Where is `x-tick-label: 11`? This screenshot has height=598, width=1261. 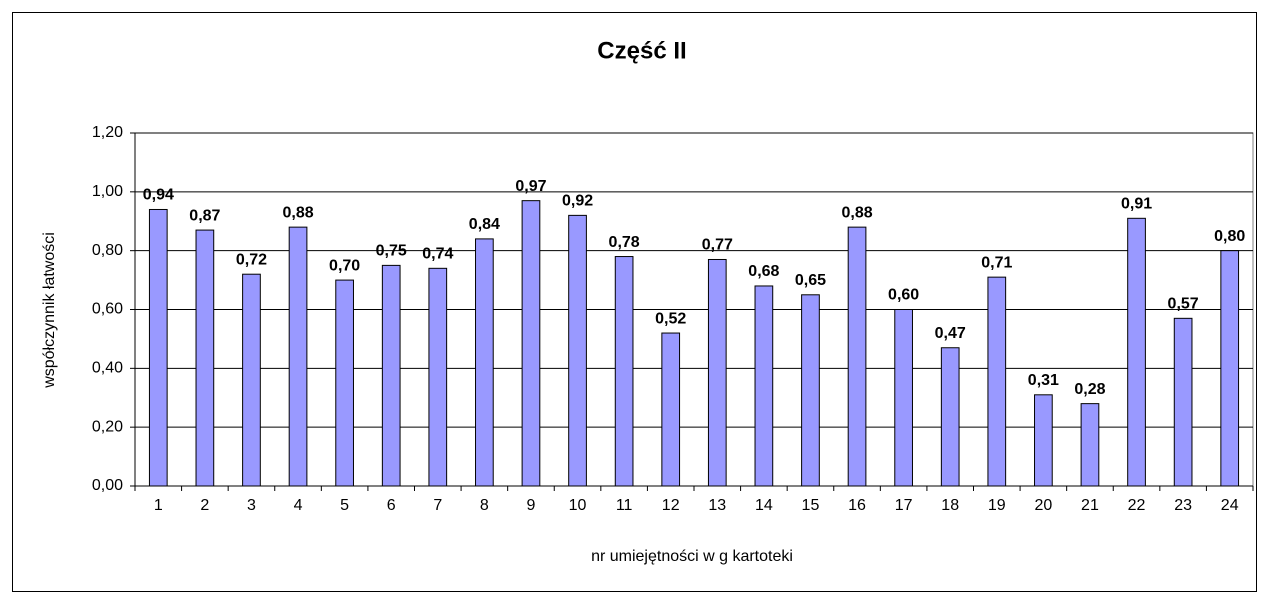
x-tick-label: 11 is located at coordinates (624, 505).